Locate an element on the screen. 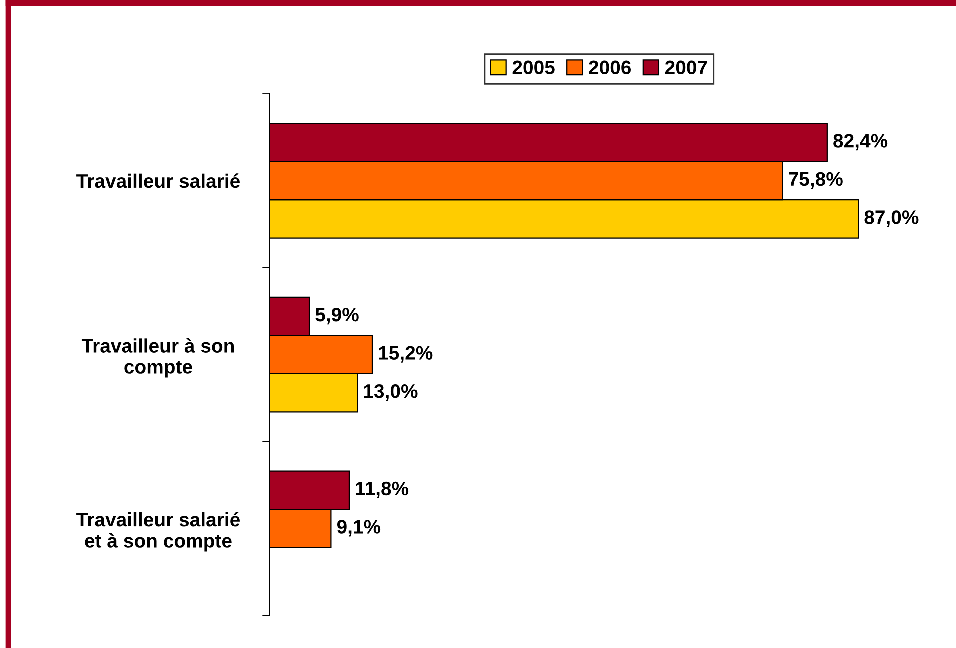 The image size is (956, 648). legend-label: 2005 is located at coordinates (533, 67).